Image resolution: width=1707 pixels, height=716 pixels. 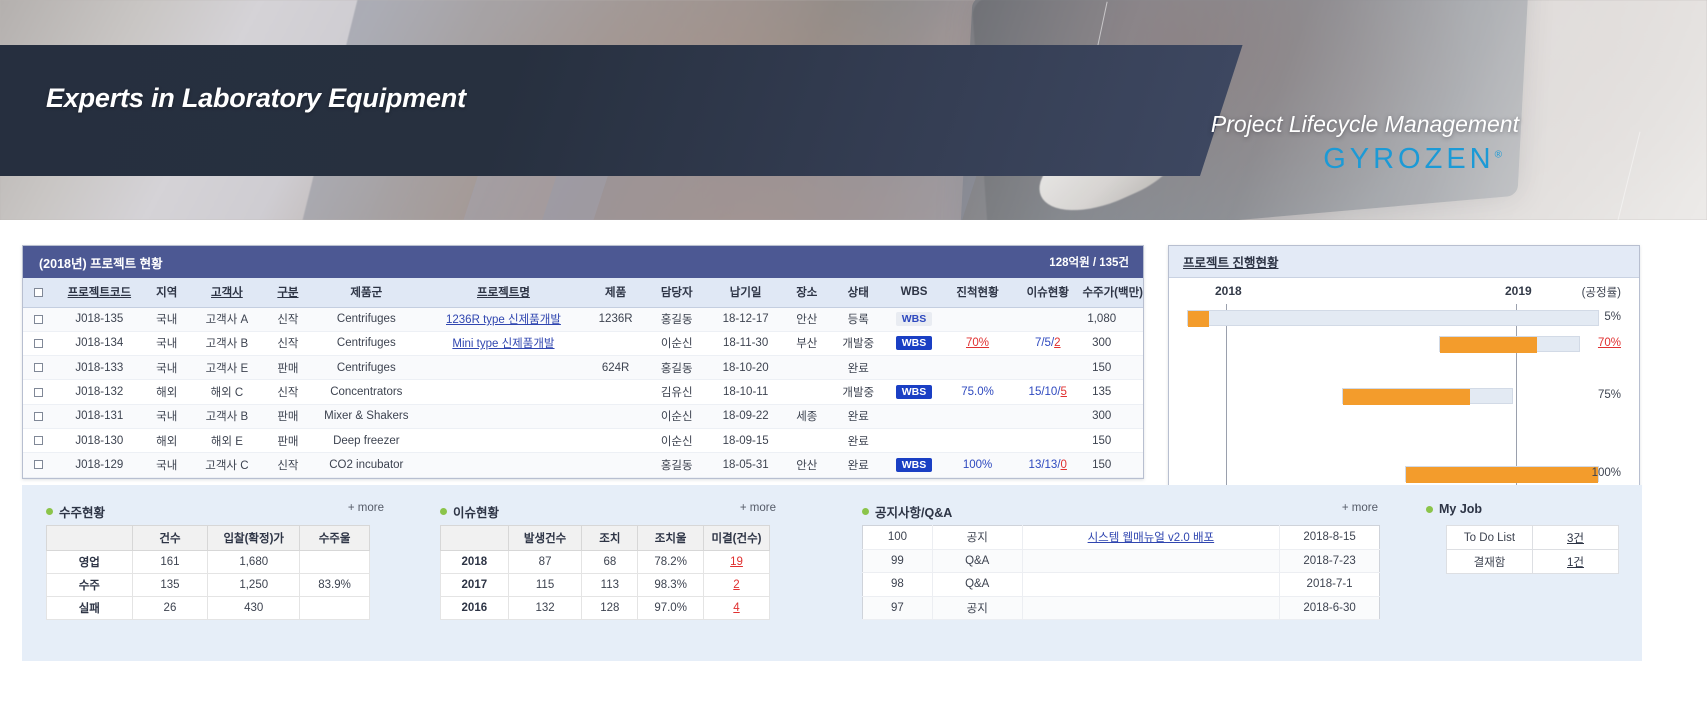 What do you see at coordinates (1121, 584) in the screenshot?
I see `list-item: 98 Q&A 2018-7-1` at bounding box center [1121, 584].